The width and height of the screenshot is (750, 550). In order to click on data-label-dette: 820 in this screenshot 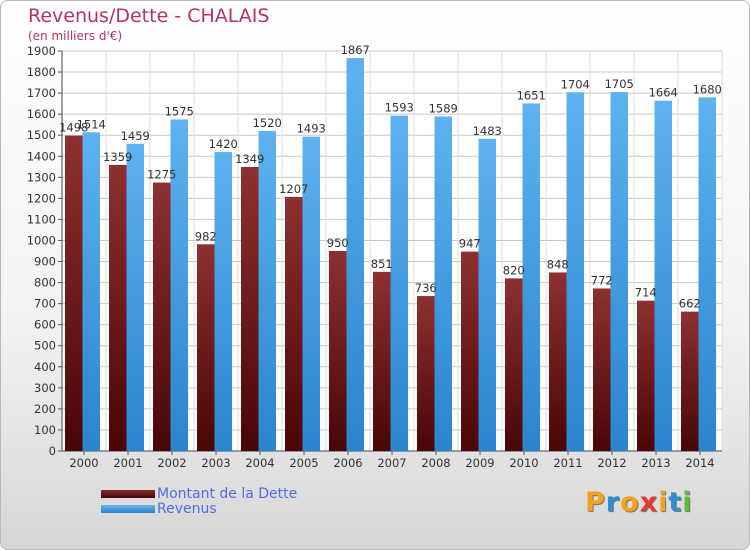, I will do `click(514, 270)`.